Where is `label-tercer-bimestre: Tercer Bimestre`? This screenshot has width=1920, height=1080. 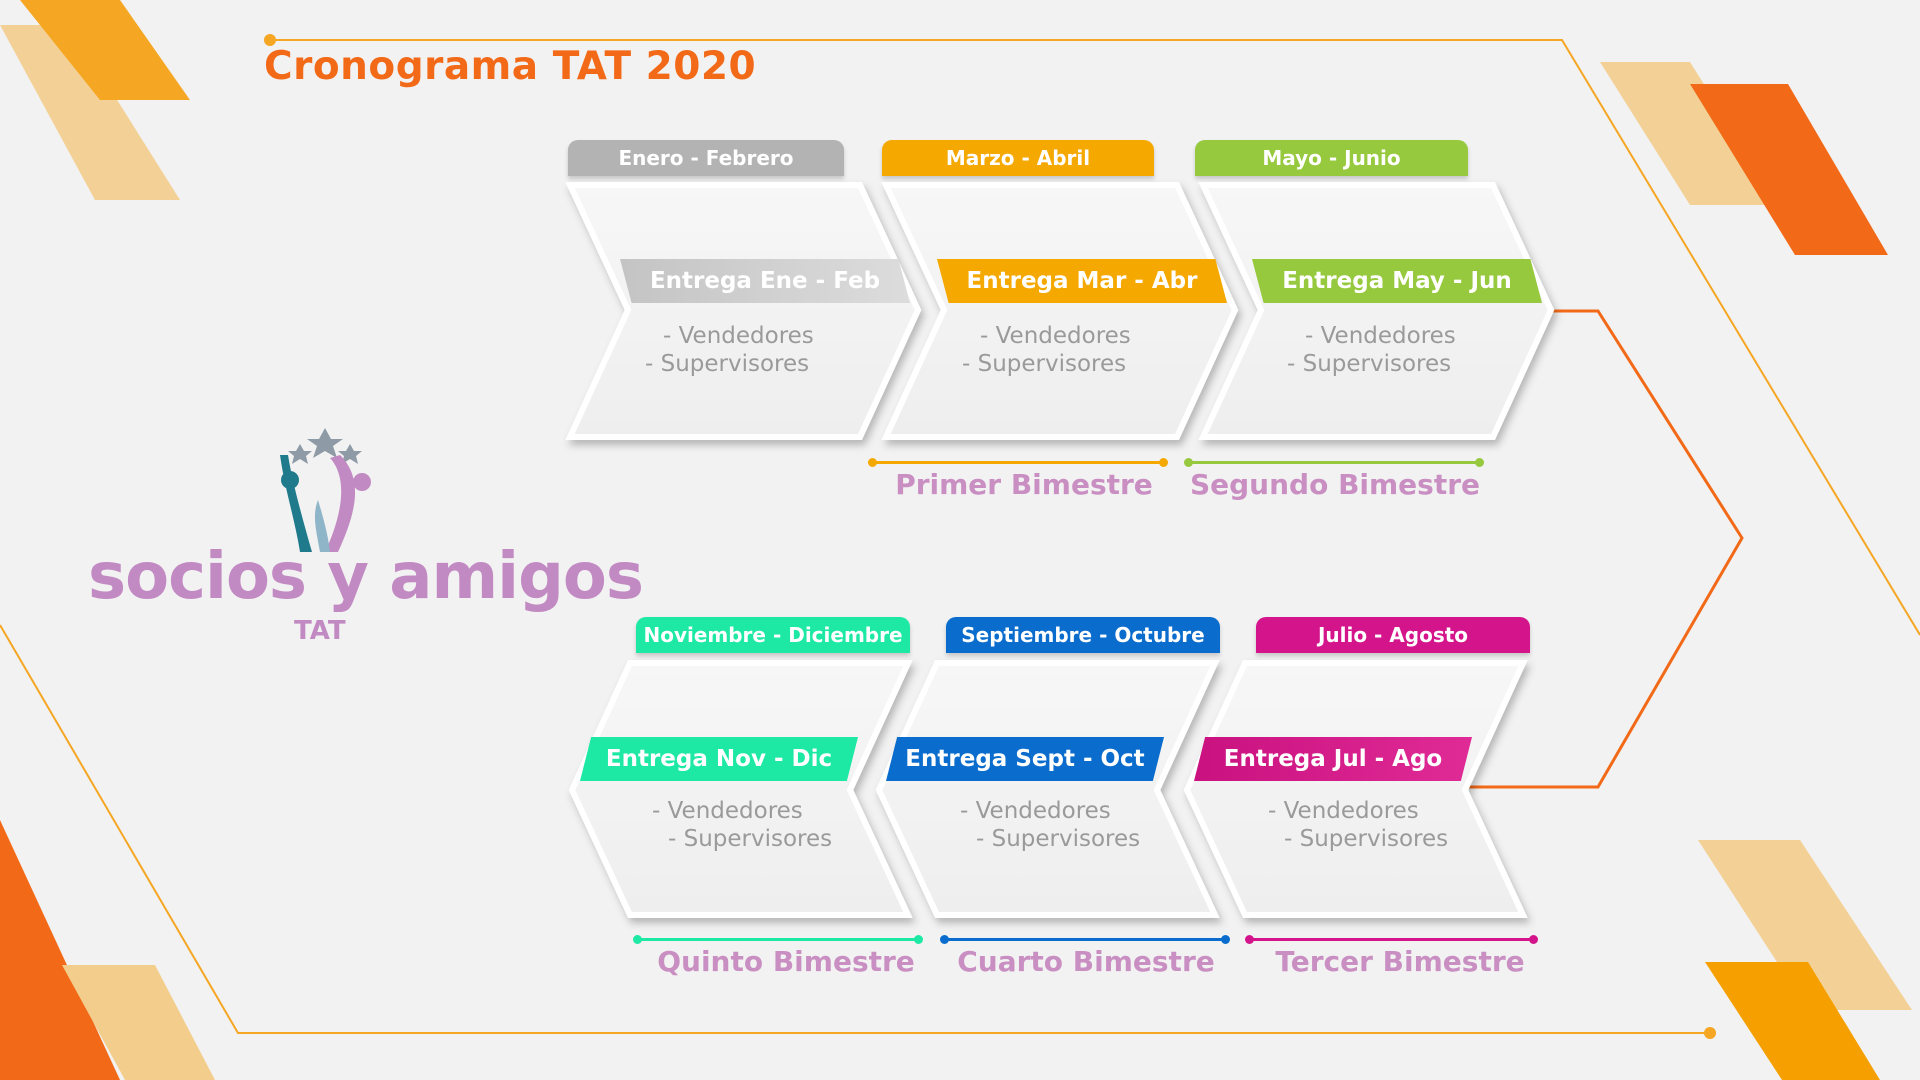 label-tercer-bimestre: Tercer Bimestre is located at coordinates (1400, 961).